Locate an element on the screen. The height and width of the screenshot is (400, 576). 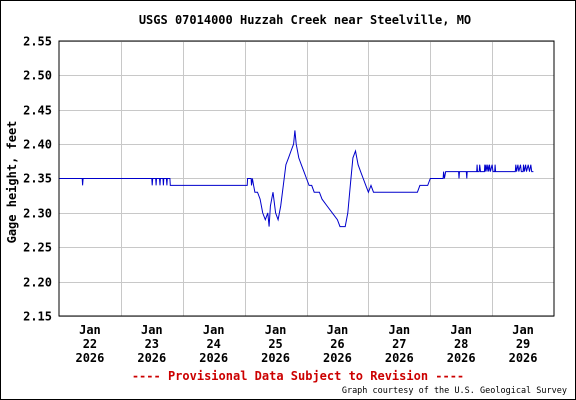
y-tick-label: 2.50 is located at coordinates (37, 76).